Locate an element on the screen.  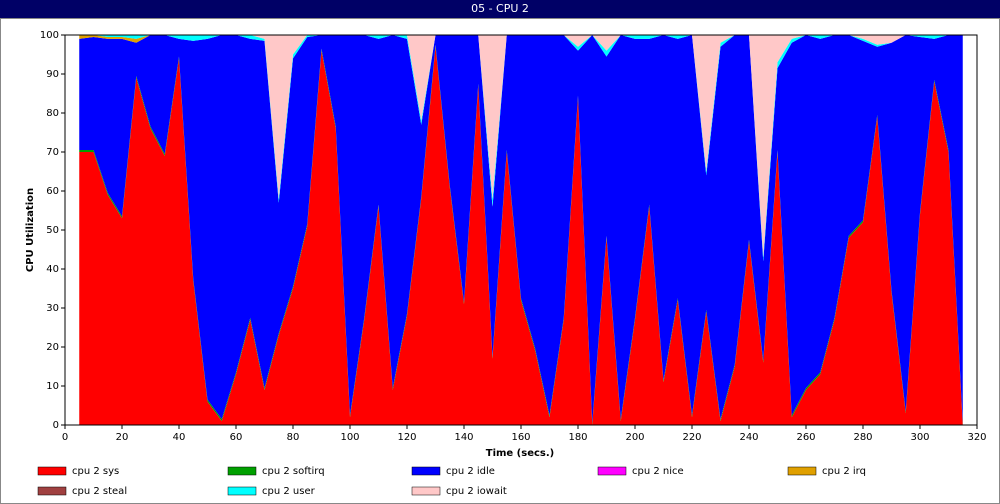
y-tick-label: 100 is located at coordinates (49, 35).